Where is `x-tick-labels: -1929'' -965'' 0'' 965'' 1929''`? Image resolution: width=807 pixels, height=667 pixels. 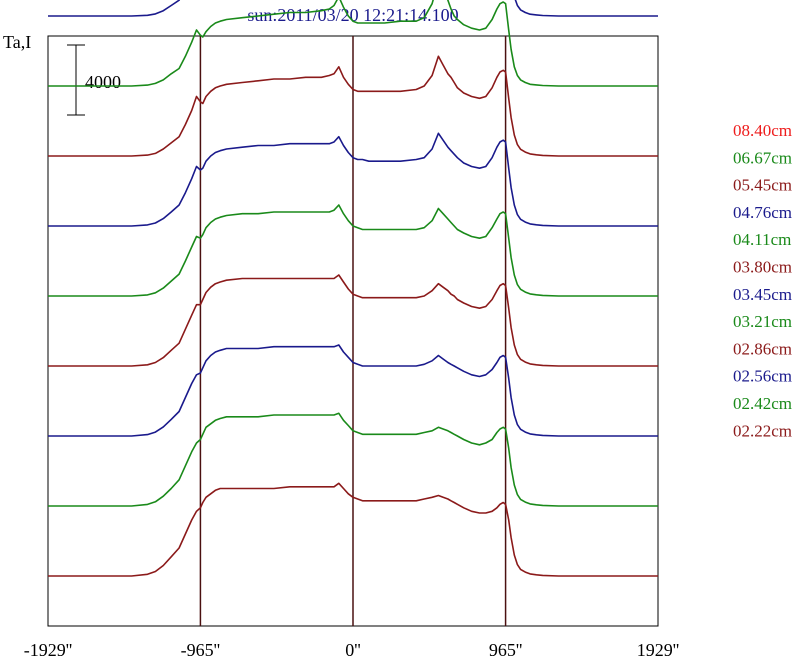 x-tick-labels: -1929'' -965'' 0'' 965'' 1929'' is located at coordinates (351, 650).